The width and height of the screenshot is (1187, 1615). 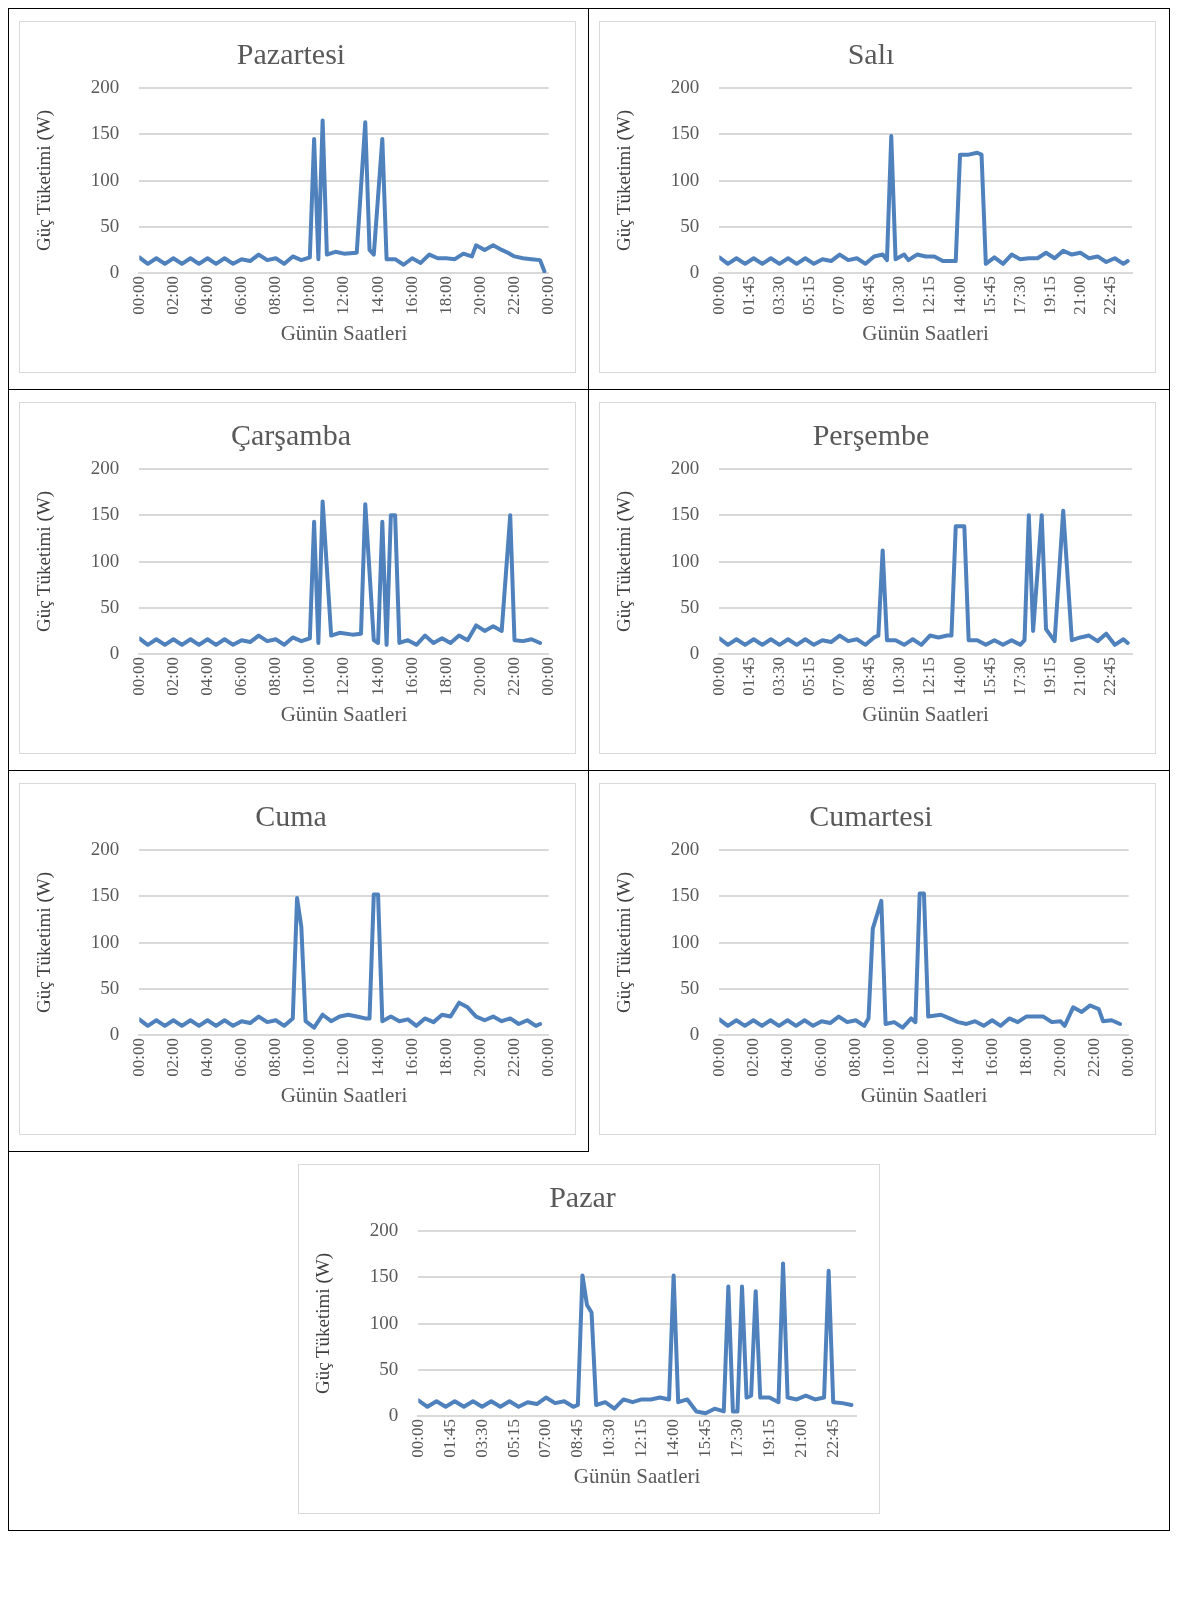 I want to click on x-tick-label: 10:00, so click(x=309, y=1057).